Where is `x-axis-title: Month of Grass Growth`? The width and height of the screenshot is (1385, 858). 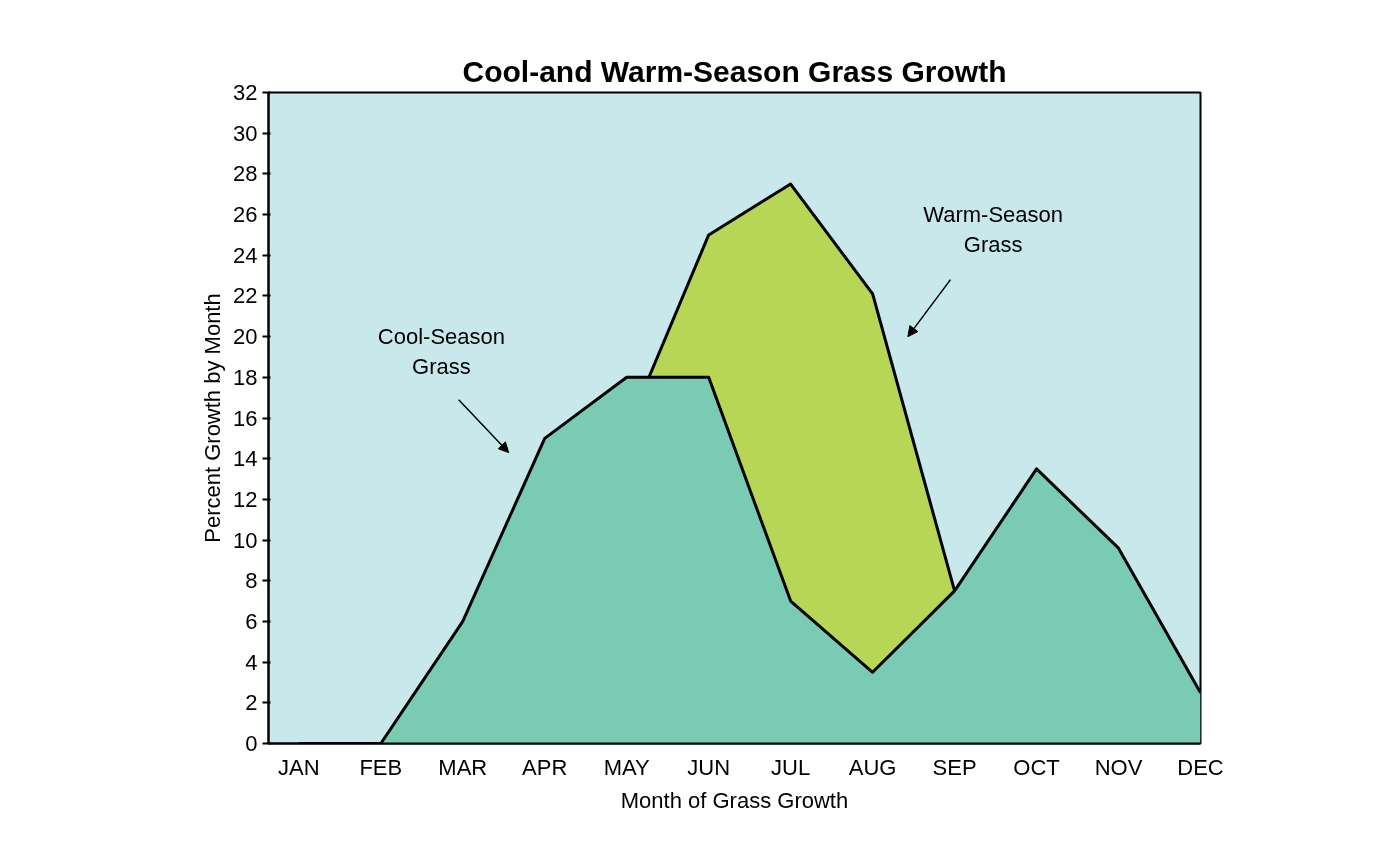
x-axis-title: Month of Grass Growth is located at coordinates (734, 800).